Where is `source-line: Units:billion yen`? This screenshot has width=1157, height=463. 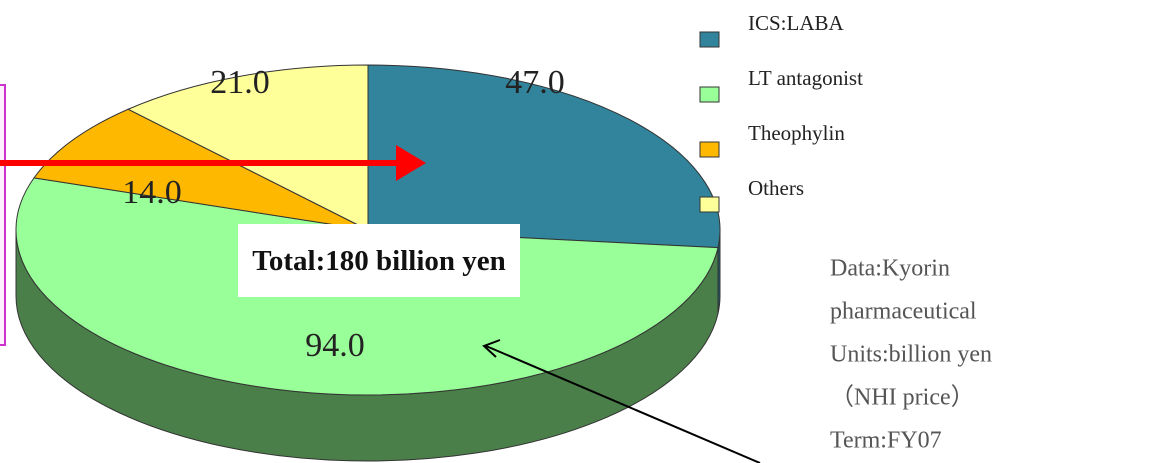
source-line: Units:billion yen is located at coordinates (911, 355).